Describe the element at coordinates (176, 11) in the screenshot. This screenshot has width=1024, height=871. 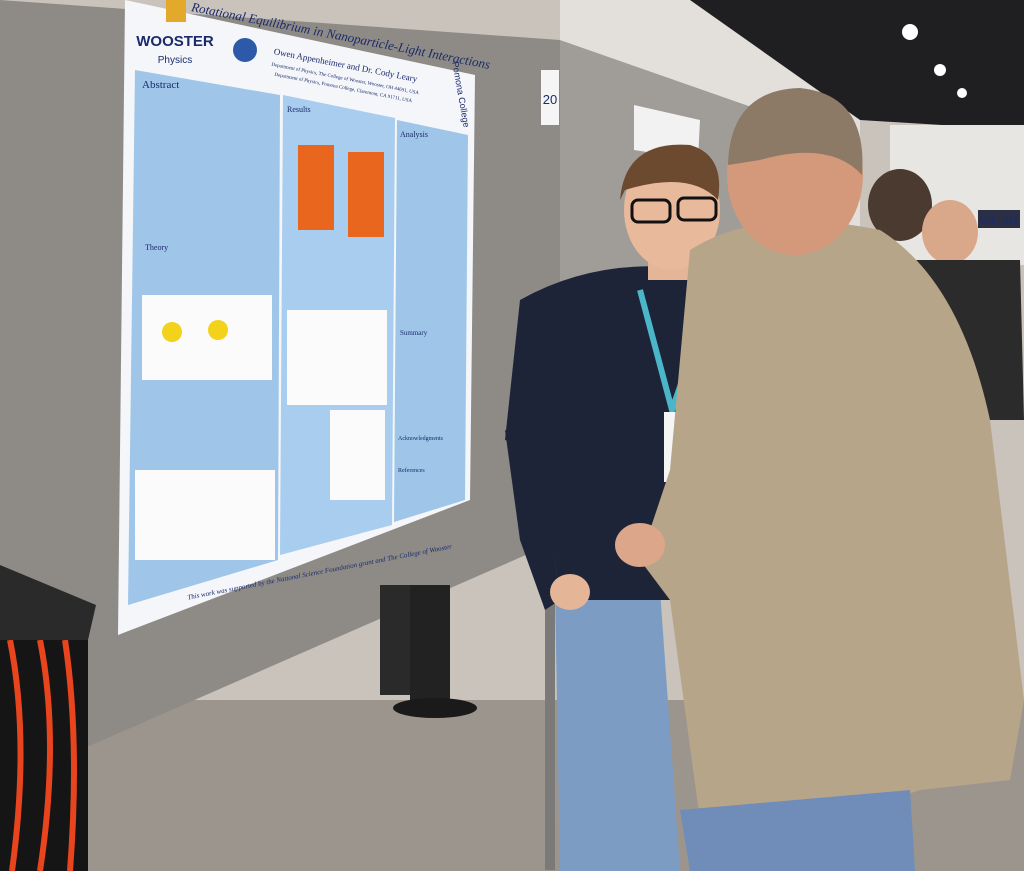
I see `logo-mark` at that location.